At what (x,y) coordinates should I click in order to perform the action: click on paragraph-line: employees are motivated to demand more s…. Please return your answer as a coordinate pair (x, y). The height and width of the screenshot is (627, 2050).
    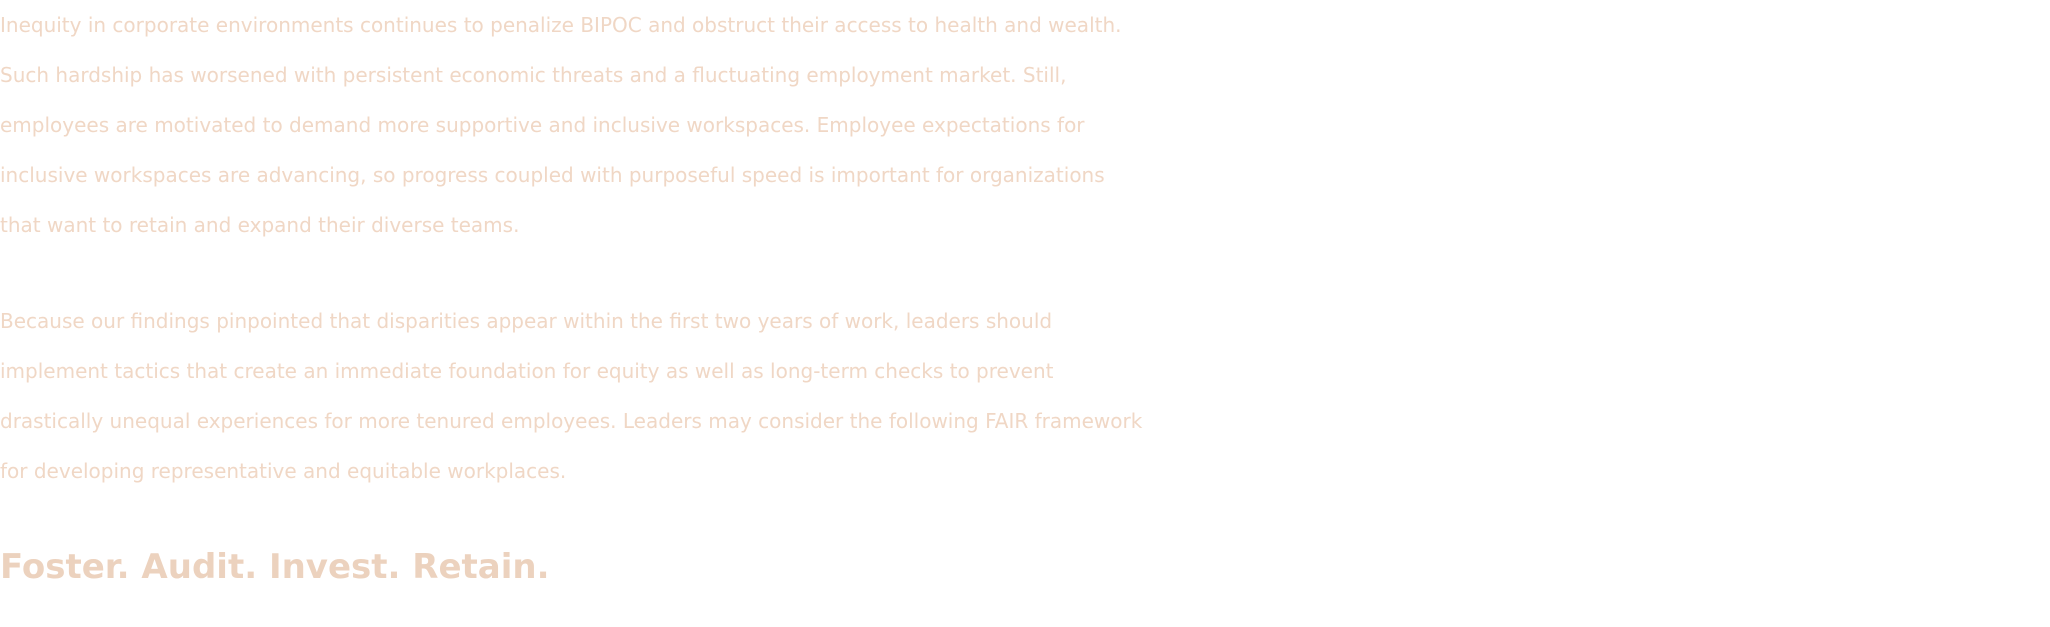
    Looking at the image, I should click on (542, 125).